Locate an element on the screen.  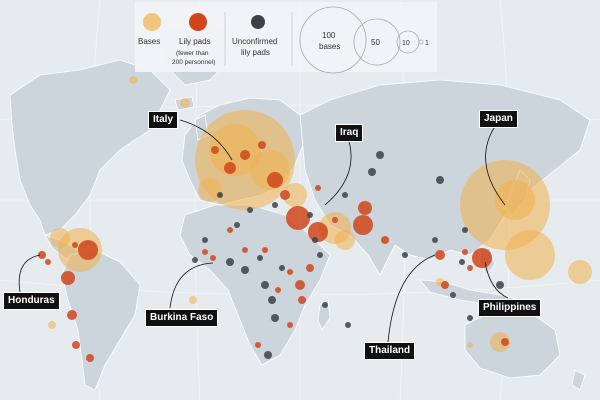
leader-line-philippines is located at coordinates (496, 280).